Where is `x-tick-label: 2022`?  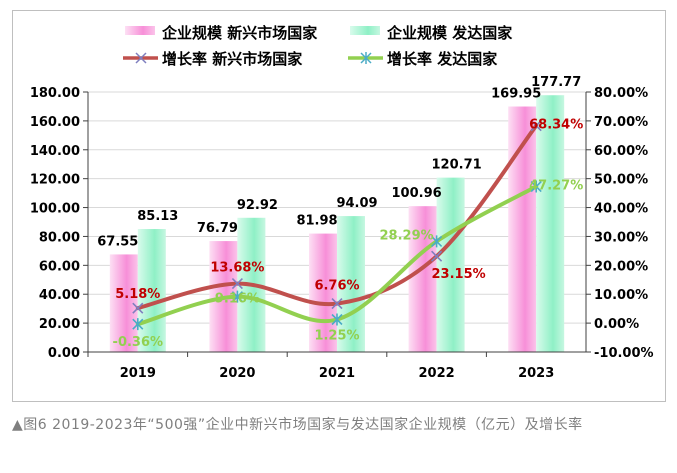 x-tick-label: 2022 is located at coordinates (437, 373).